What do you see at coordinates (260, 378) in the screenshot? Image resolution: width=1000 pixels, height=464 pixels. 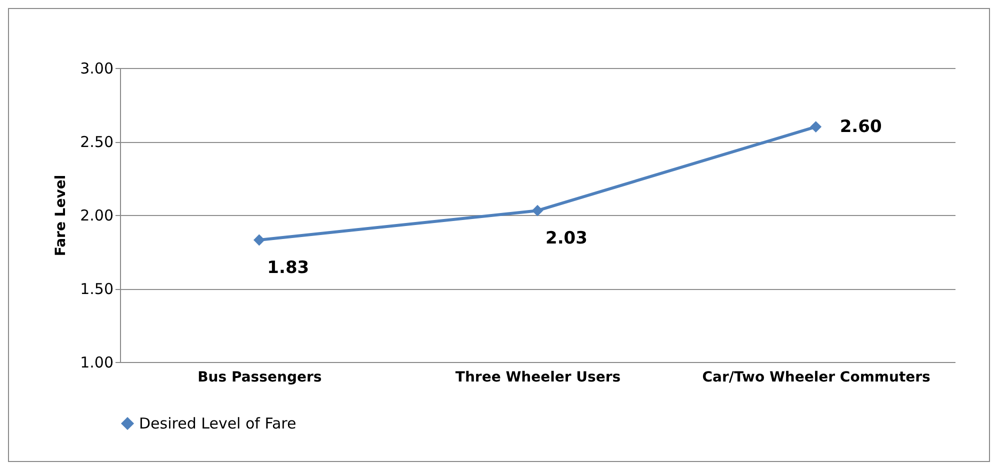 I see `x-tick-label: Bus Passengers` at bounding box center [260, 378].